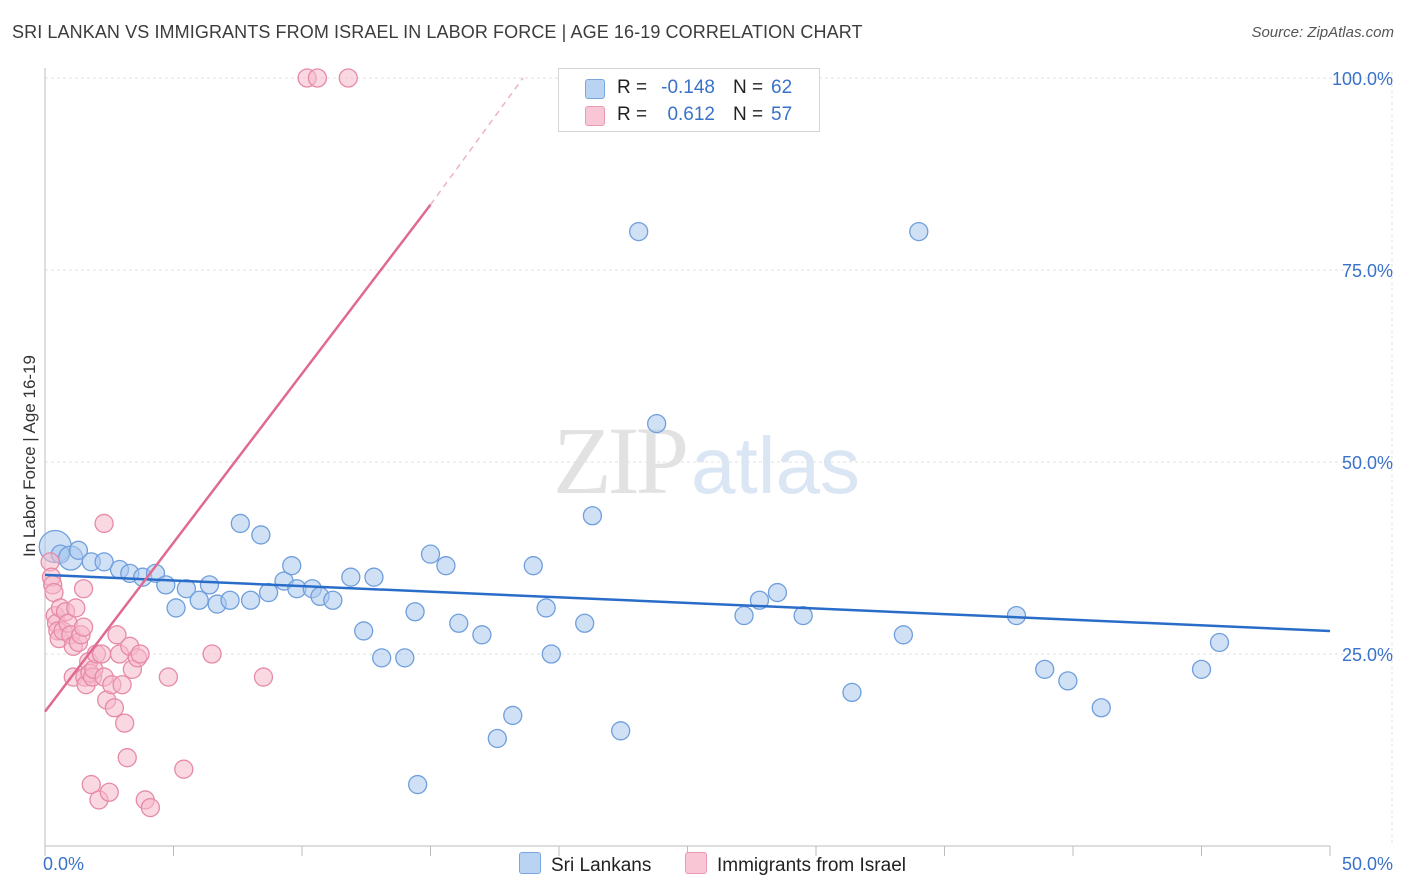  What do you see at coordinates (782, 114) in the screenshot?
I see `legend-n-value: 57` at bounding box center [782, 114].